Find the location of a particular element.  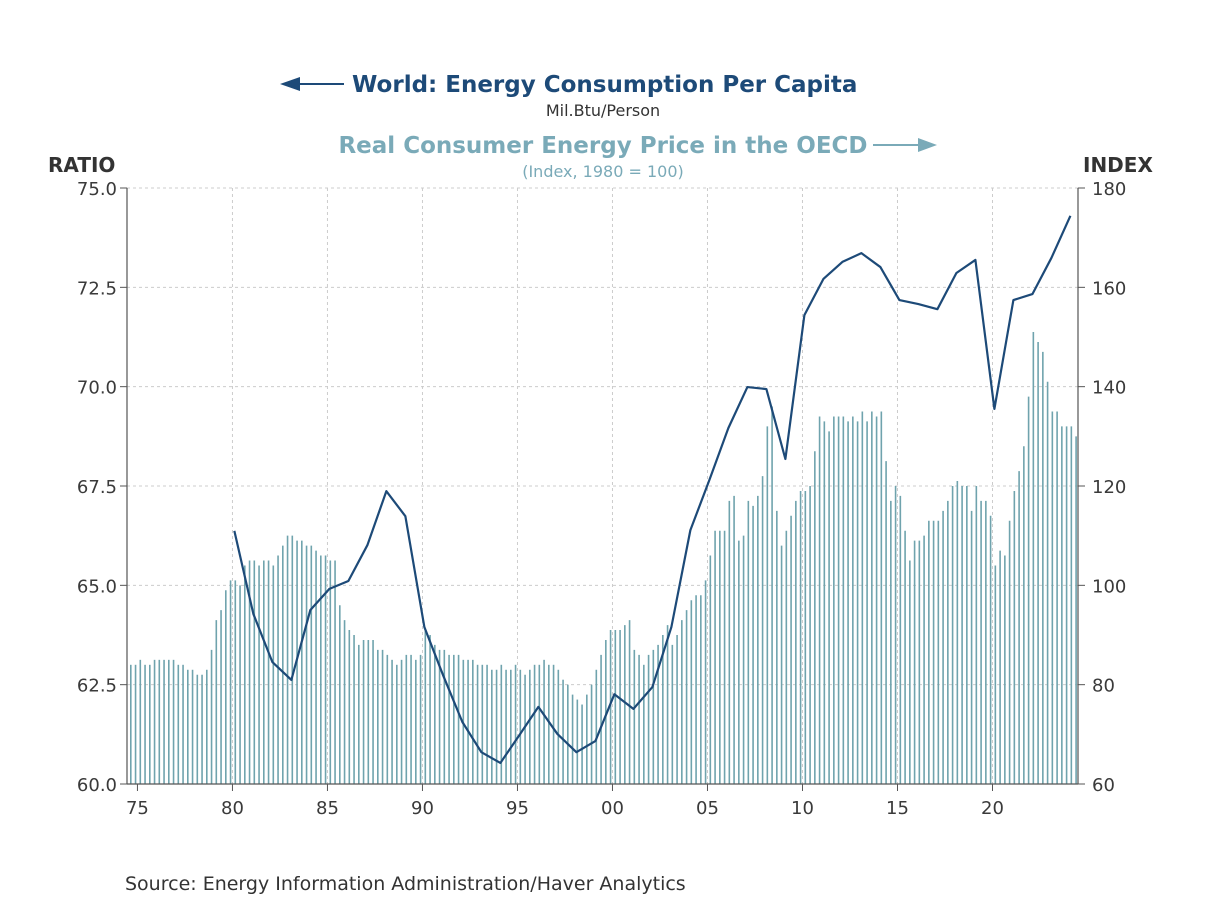

x-tick-label: 05 is located at coordinates (707, 808).